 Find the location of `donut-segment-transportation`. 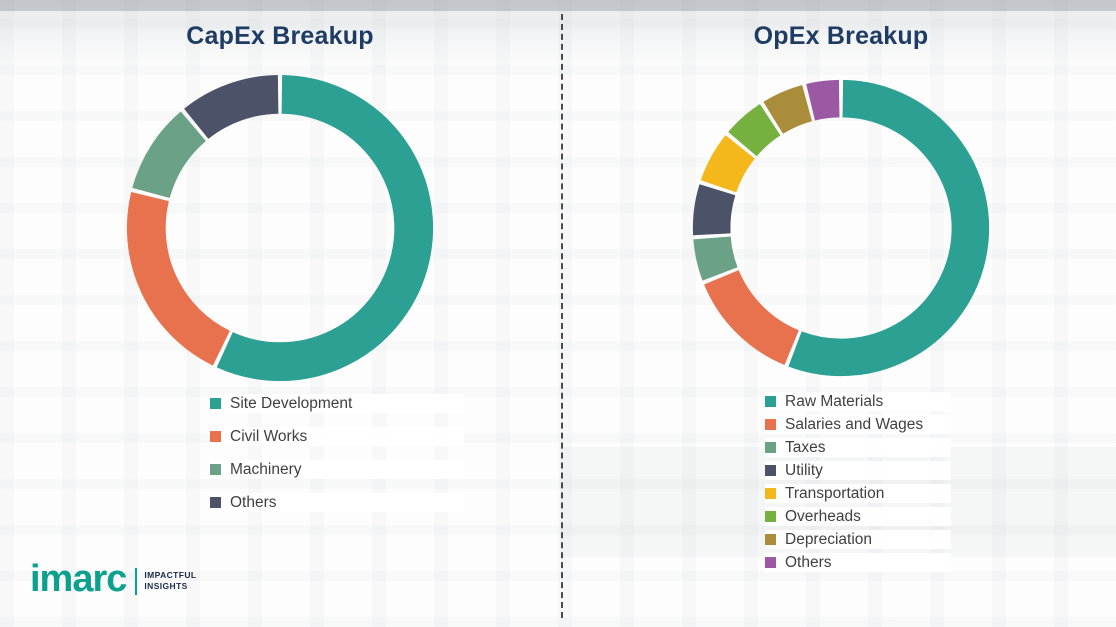

donut-segment-transportation is located at coordinates (728, 164).